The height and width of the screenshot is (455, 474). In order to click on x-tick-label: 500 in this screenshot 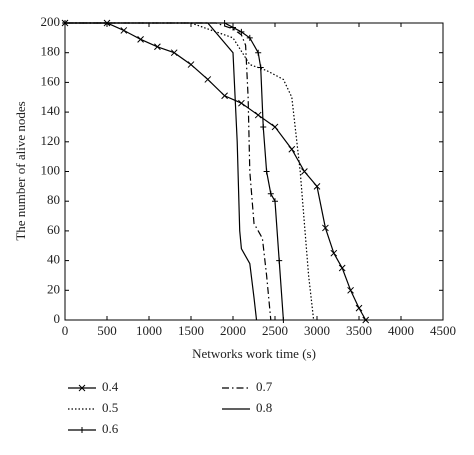, I will do `click(107, 330)`.